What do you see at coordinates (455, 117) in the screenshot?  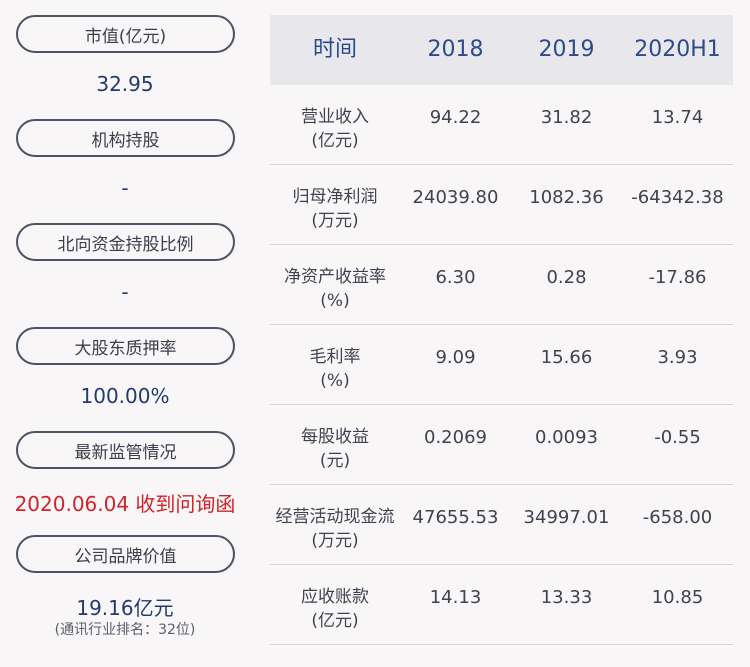 I see `value-2018: 94.22` at bounding box center [455, 117].